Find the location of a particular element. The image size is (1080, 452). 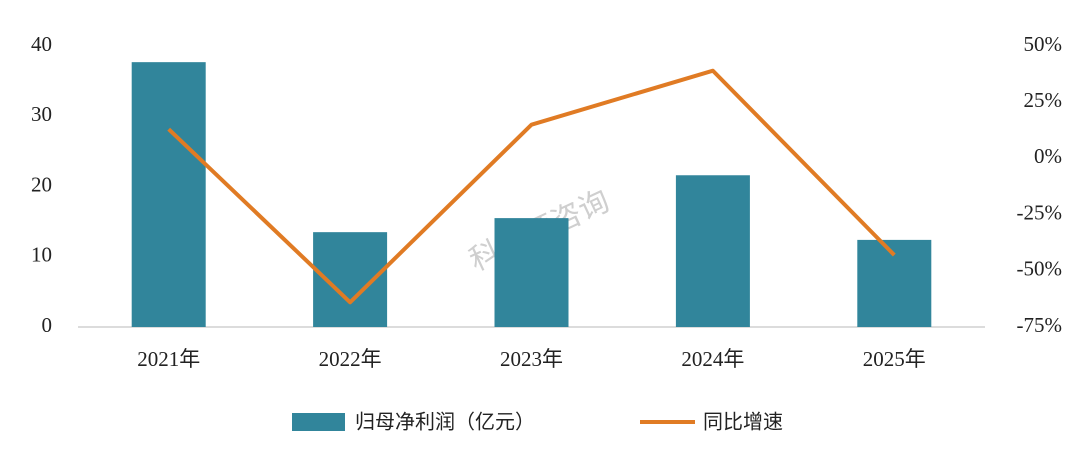

legend-label: 归母净利润（亿元） is located at coordinates (445, 422).